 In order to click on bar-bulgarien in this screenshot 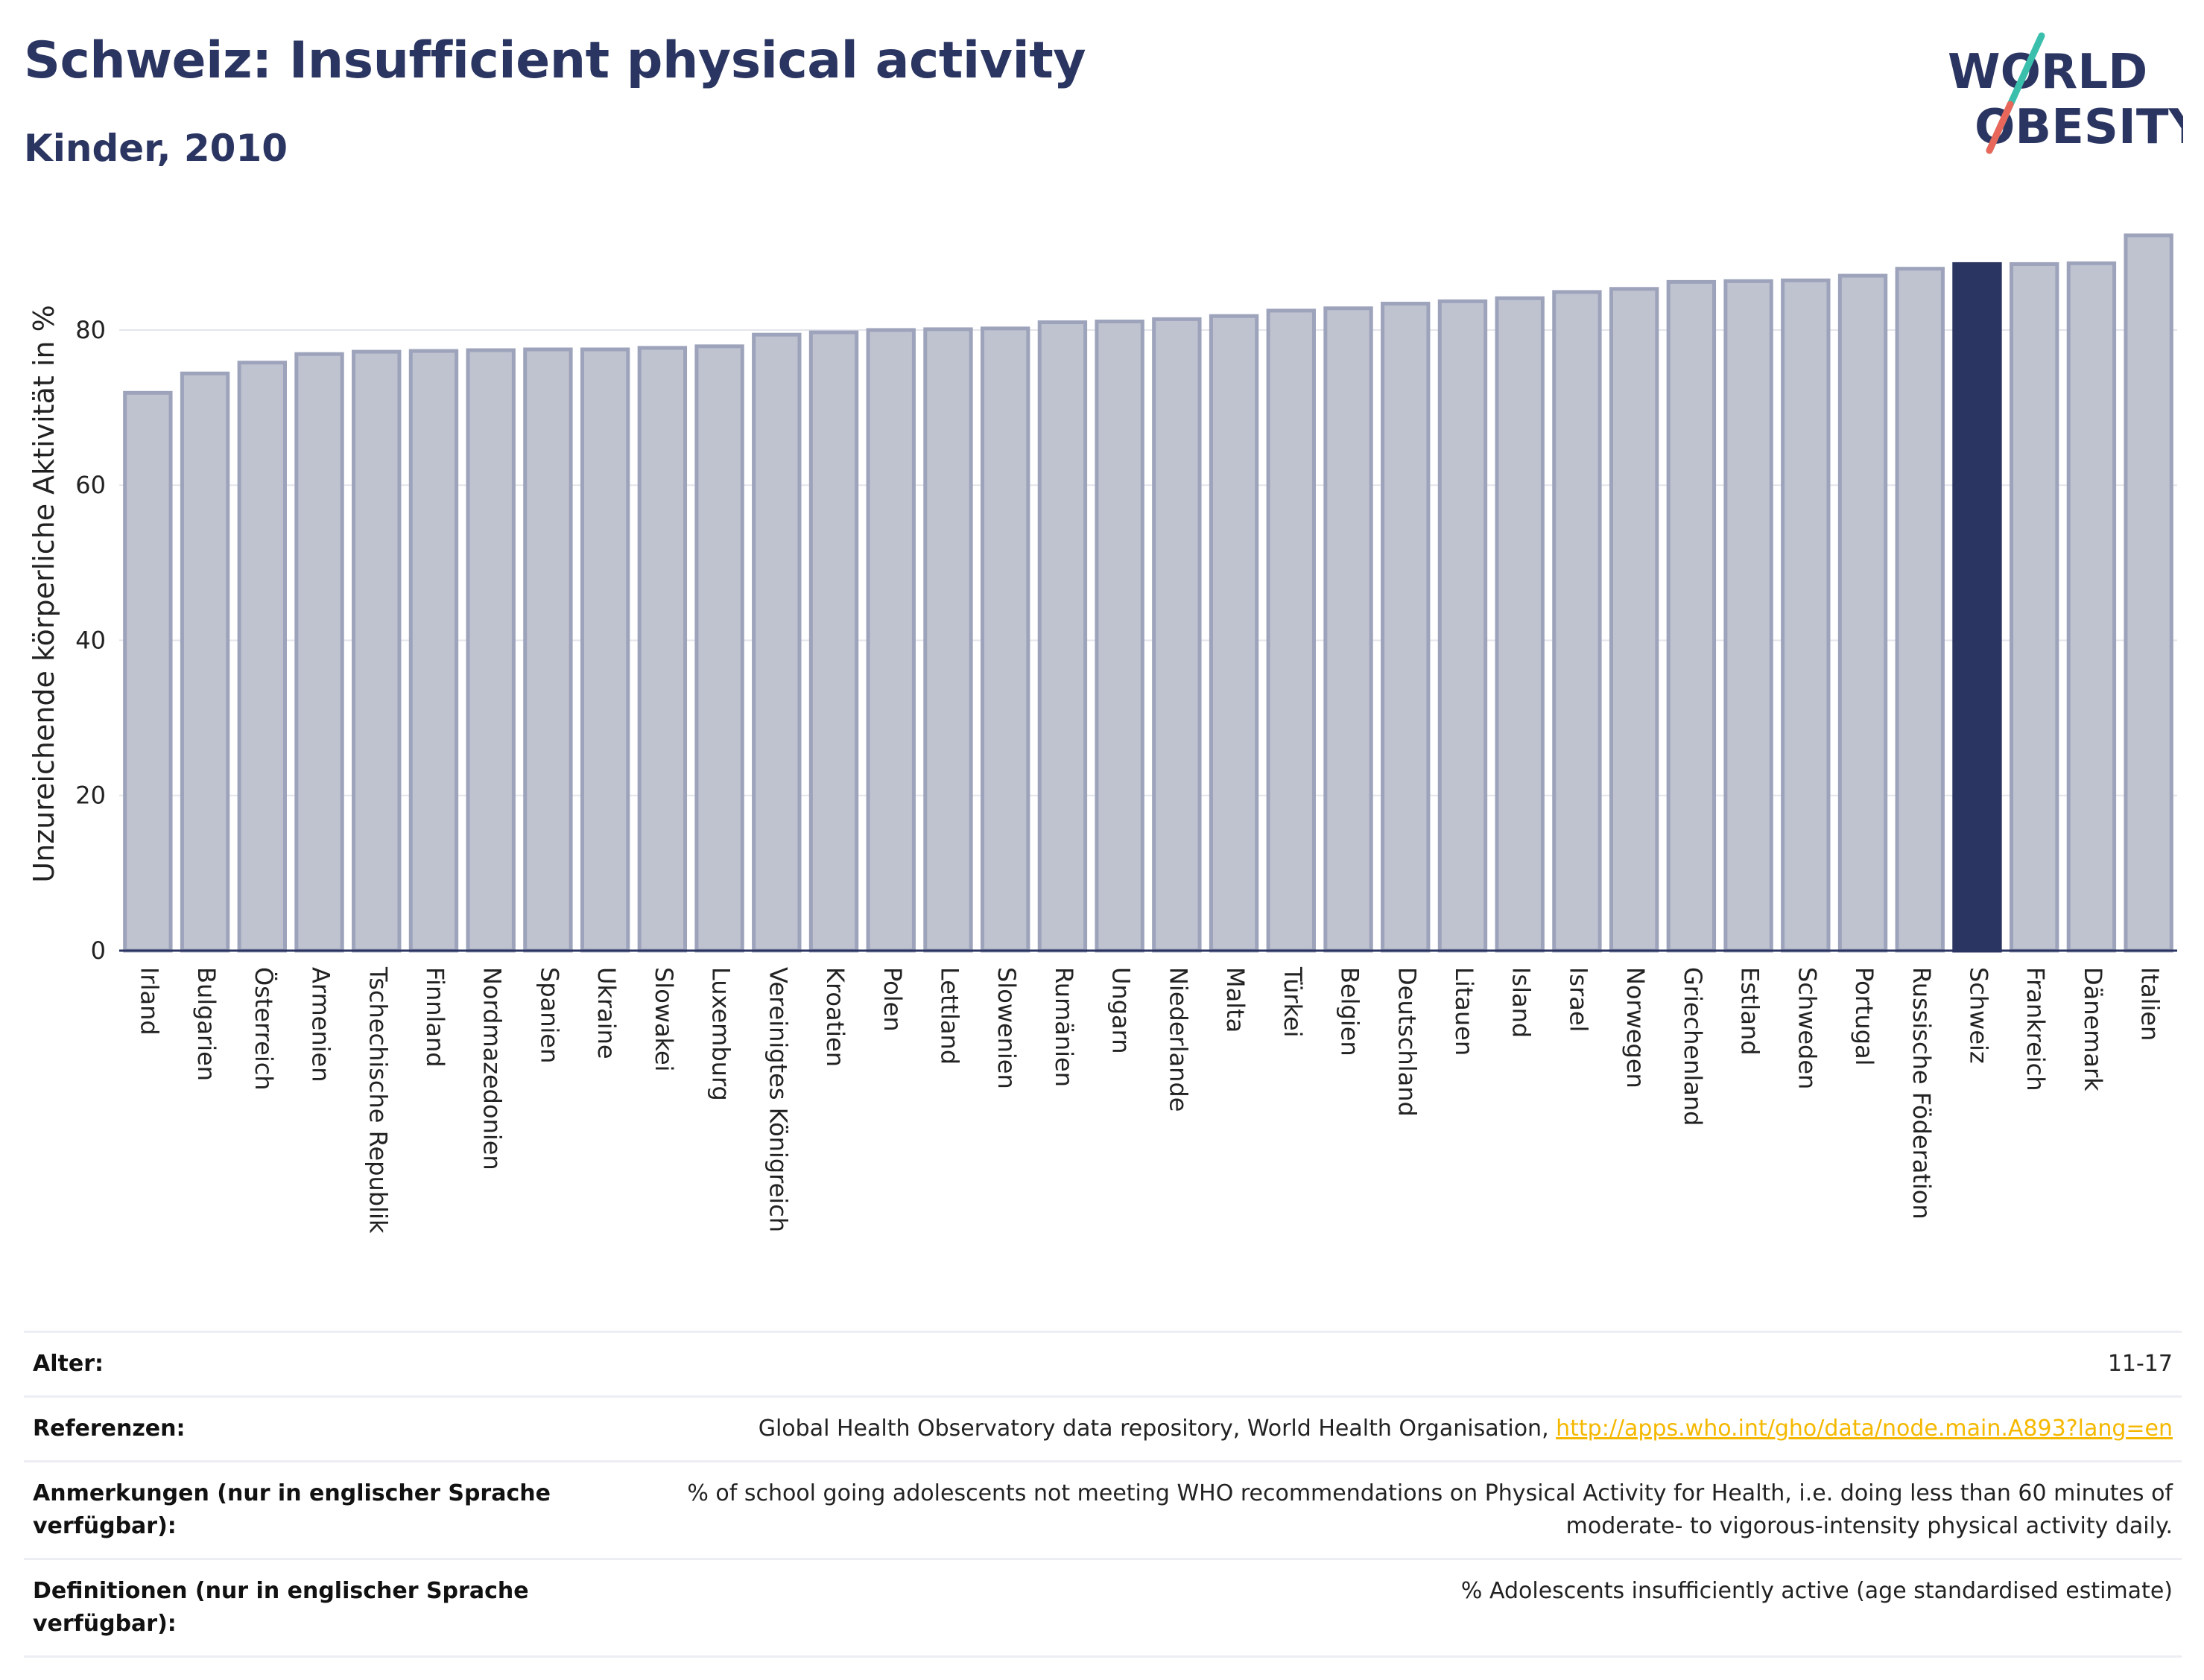, I will do `click(205, 662)`.